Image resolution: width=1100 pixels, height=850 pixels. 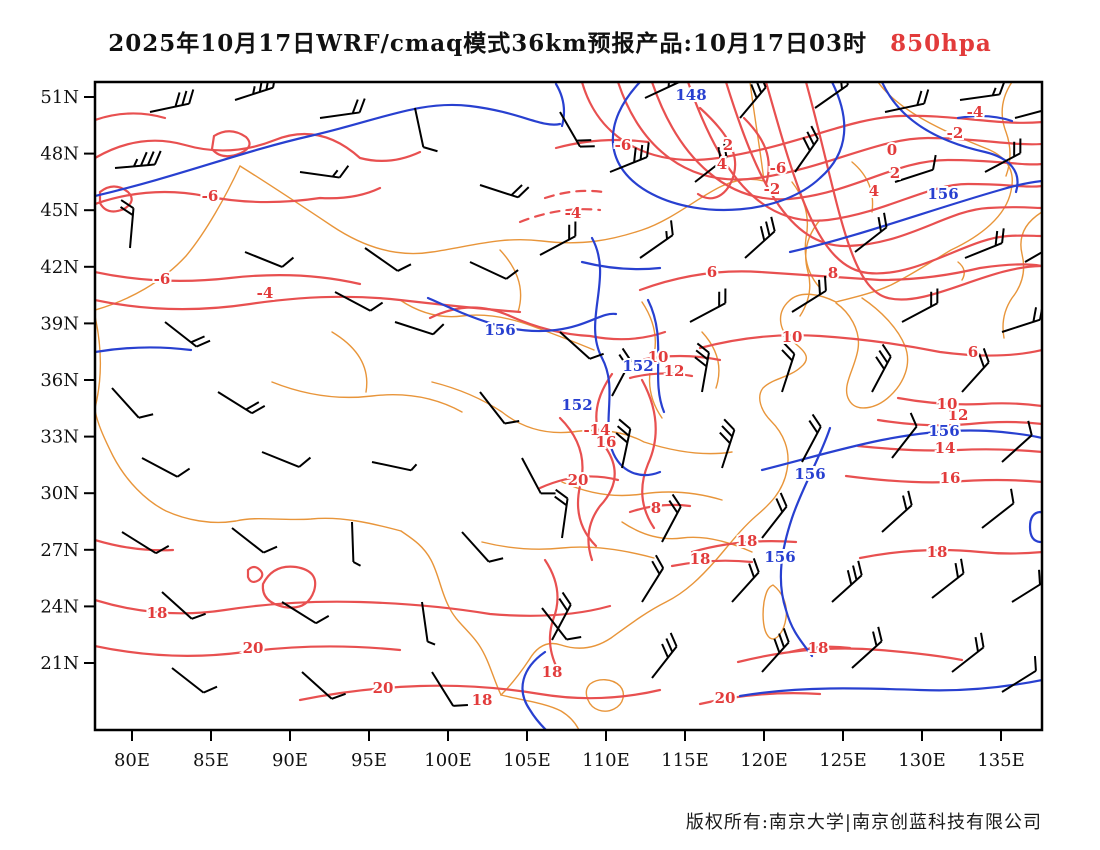 What do you see at coordinates (369, 760) in the screenshot?
I see `lon-tick-label: 95E` at bounding box center [369, 760].